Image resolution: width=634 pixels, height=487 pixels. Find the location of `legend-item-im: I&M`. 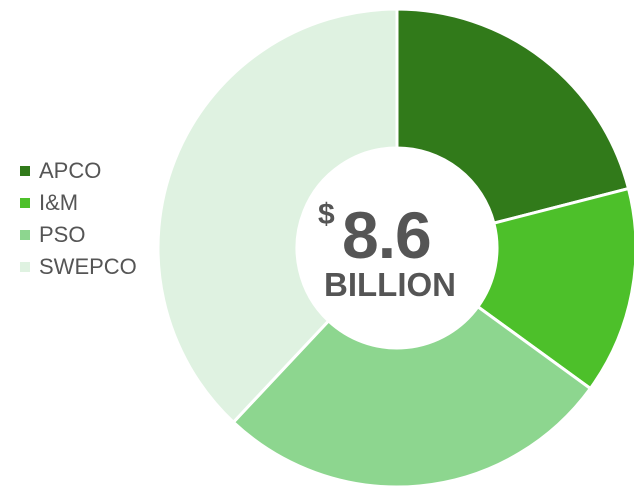

legend-item-im: I&M is located at coordinates (78, 203).